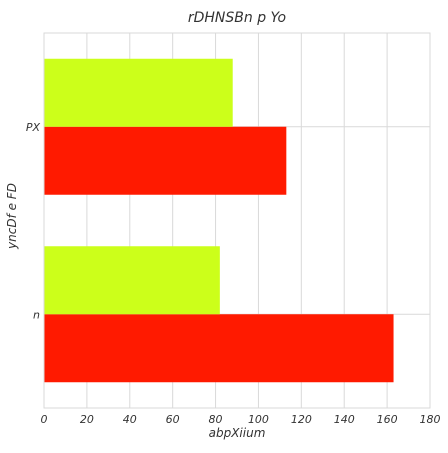 The width and height of the screenshot is (448, 453). What do you see at coordinates (241, 419) in the screenshot?
I see `x-tick-labels: 0 20 40 60 80 100 120 140 160 180` at bounding box center [241, 419].